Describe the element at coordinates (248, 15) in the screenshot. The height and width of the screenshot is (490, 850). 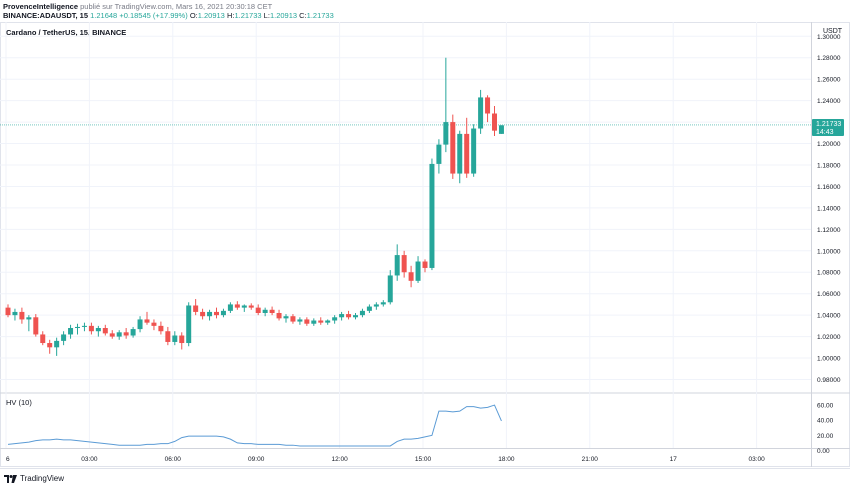
I see `high-value: 1.21733` at that location.